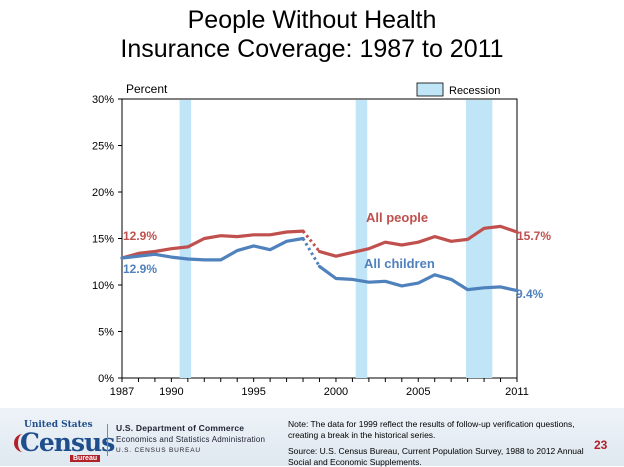  What do you see at coordinates (336, 392) in the screenshot?
I see `x-tick-label-2000: 2000` at bounding box center [336, 392].